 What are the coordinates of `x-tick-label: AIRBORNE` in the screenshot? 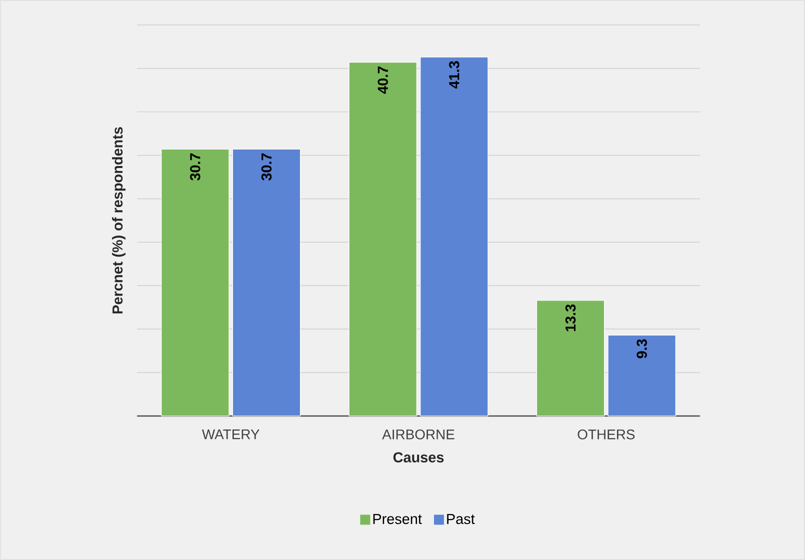 It's located at (418, 434).